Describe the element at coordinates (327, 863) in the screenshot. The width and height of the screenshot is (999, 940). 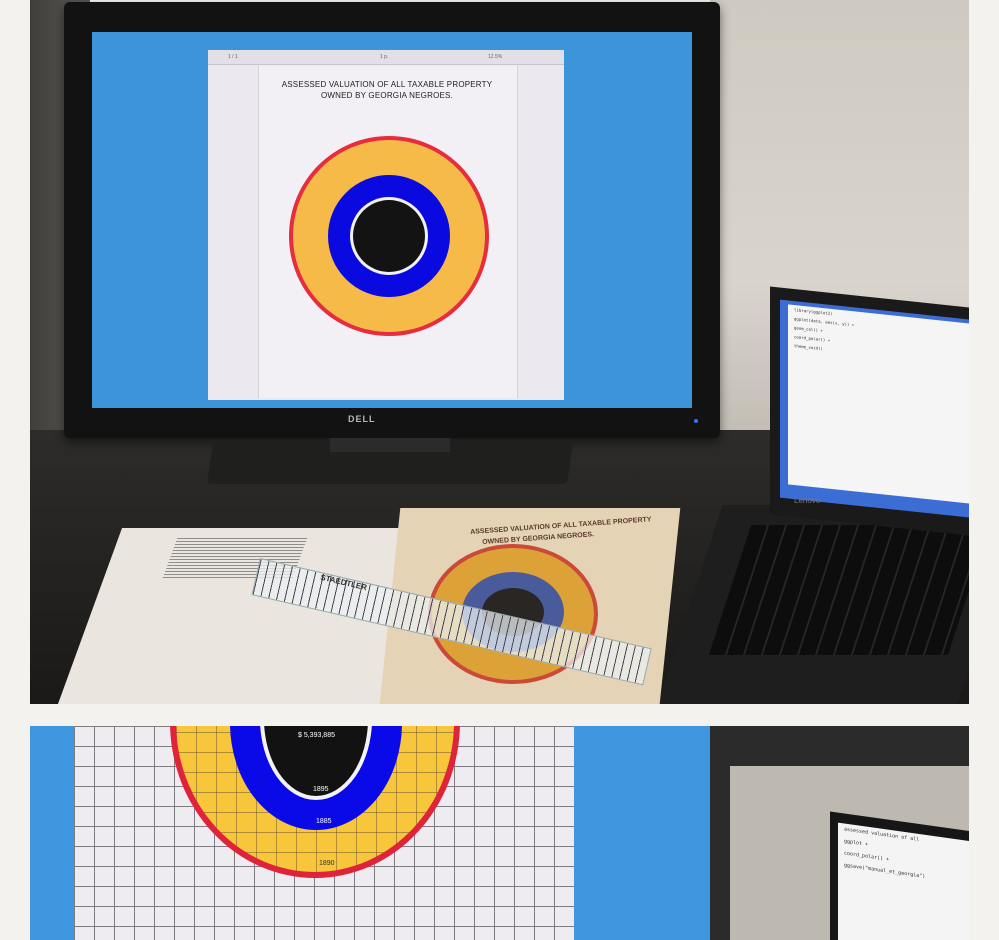
I see `year-label: 1890` at that location.